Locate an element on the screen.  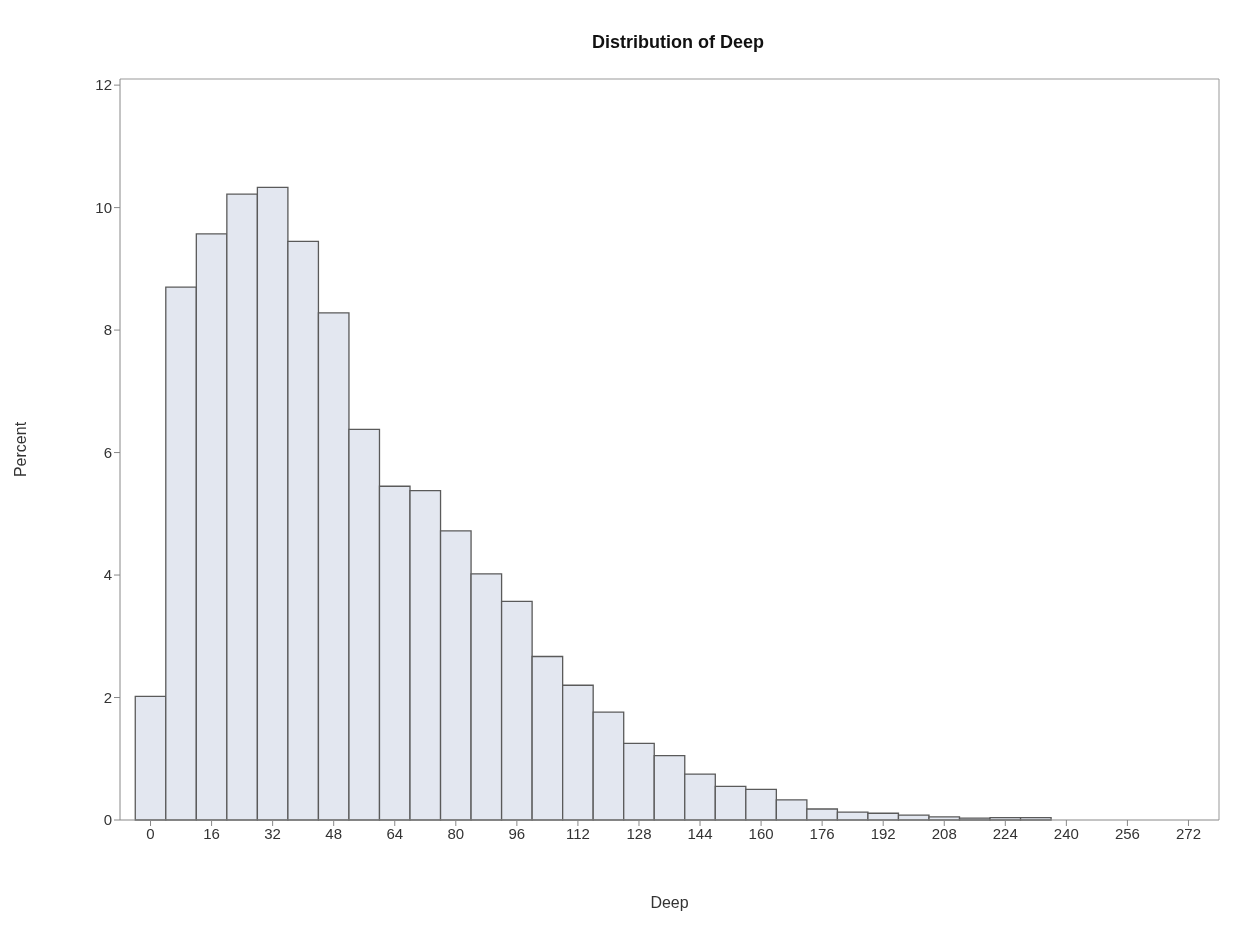
x-tick-label: 240 is located at coordinates (1066, 833).